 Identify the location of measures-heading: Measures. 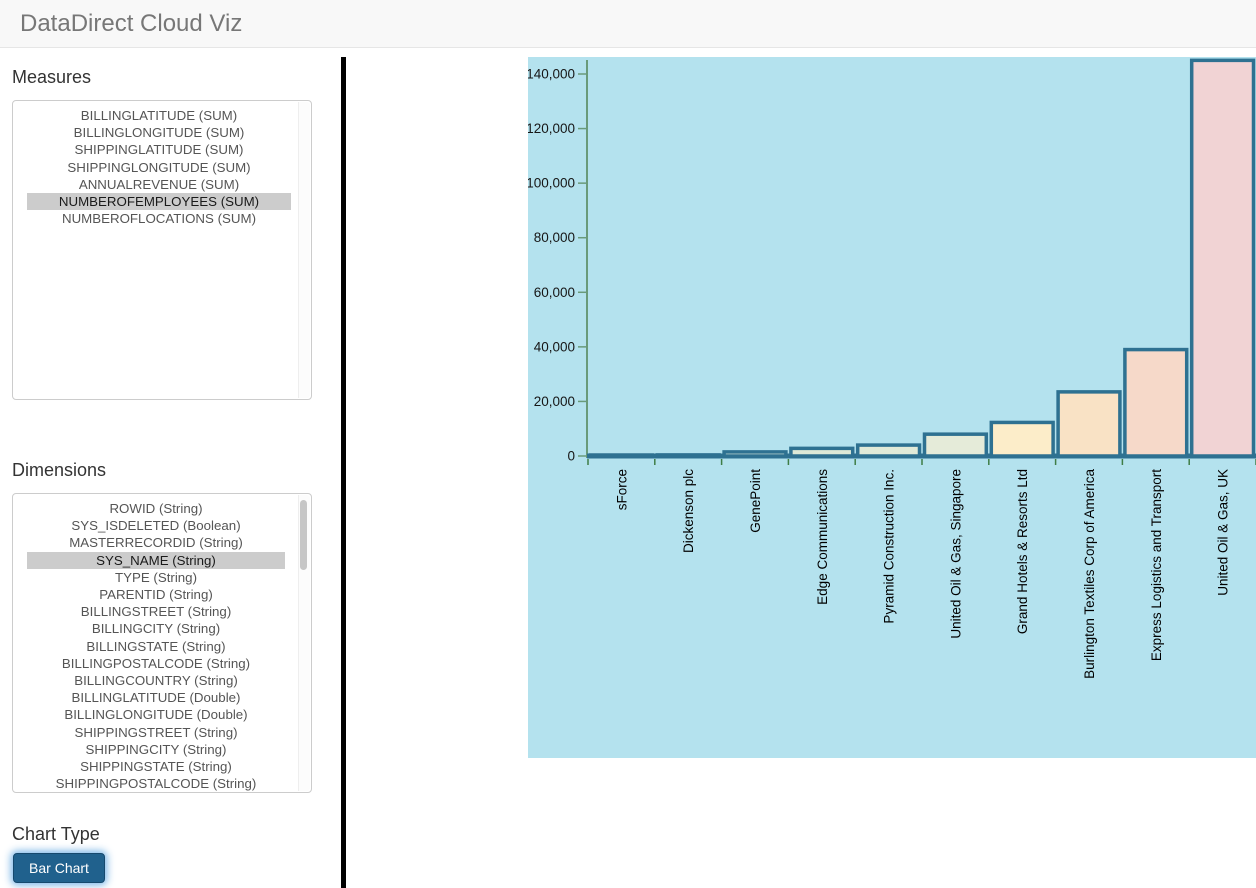
(52, 77).